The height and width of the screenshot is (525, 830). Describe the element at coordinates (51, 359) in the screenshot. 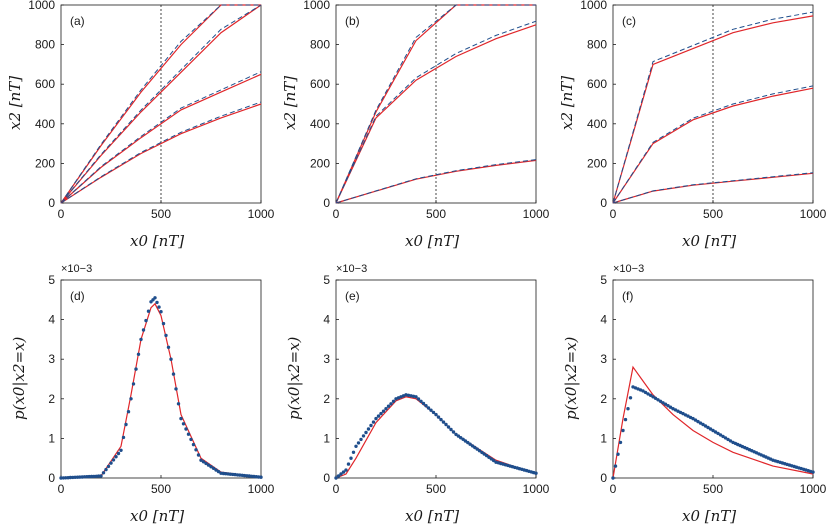

I see `y-tick-label: 3` at that location.